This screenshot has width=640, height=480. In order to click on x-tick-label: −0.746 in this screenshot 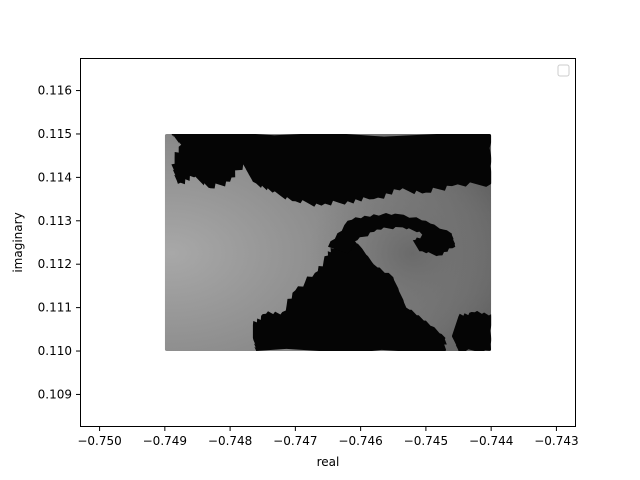, I will do `click(360, 441)`.